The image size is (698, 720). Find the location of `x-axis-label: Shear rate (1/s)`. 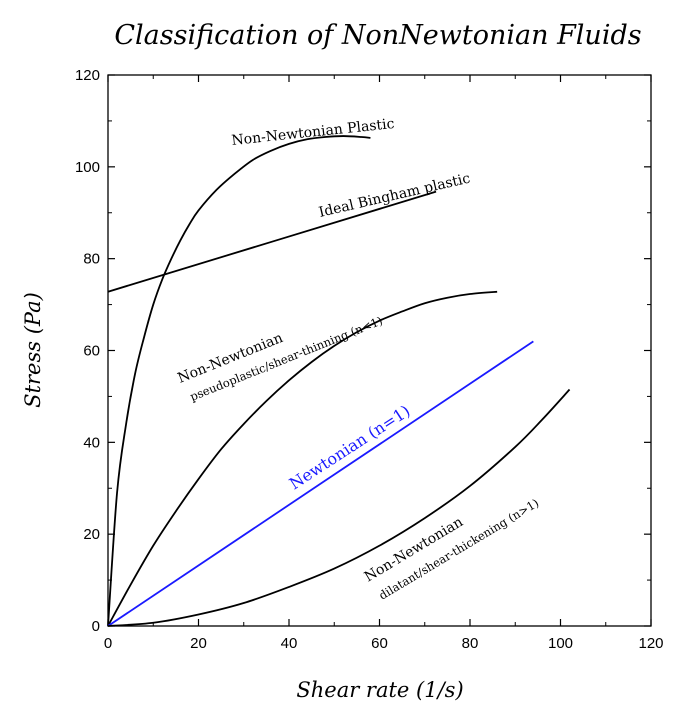

x-axis-label: Shear rate (1/s) is located at coordinates (379, 690).